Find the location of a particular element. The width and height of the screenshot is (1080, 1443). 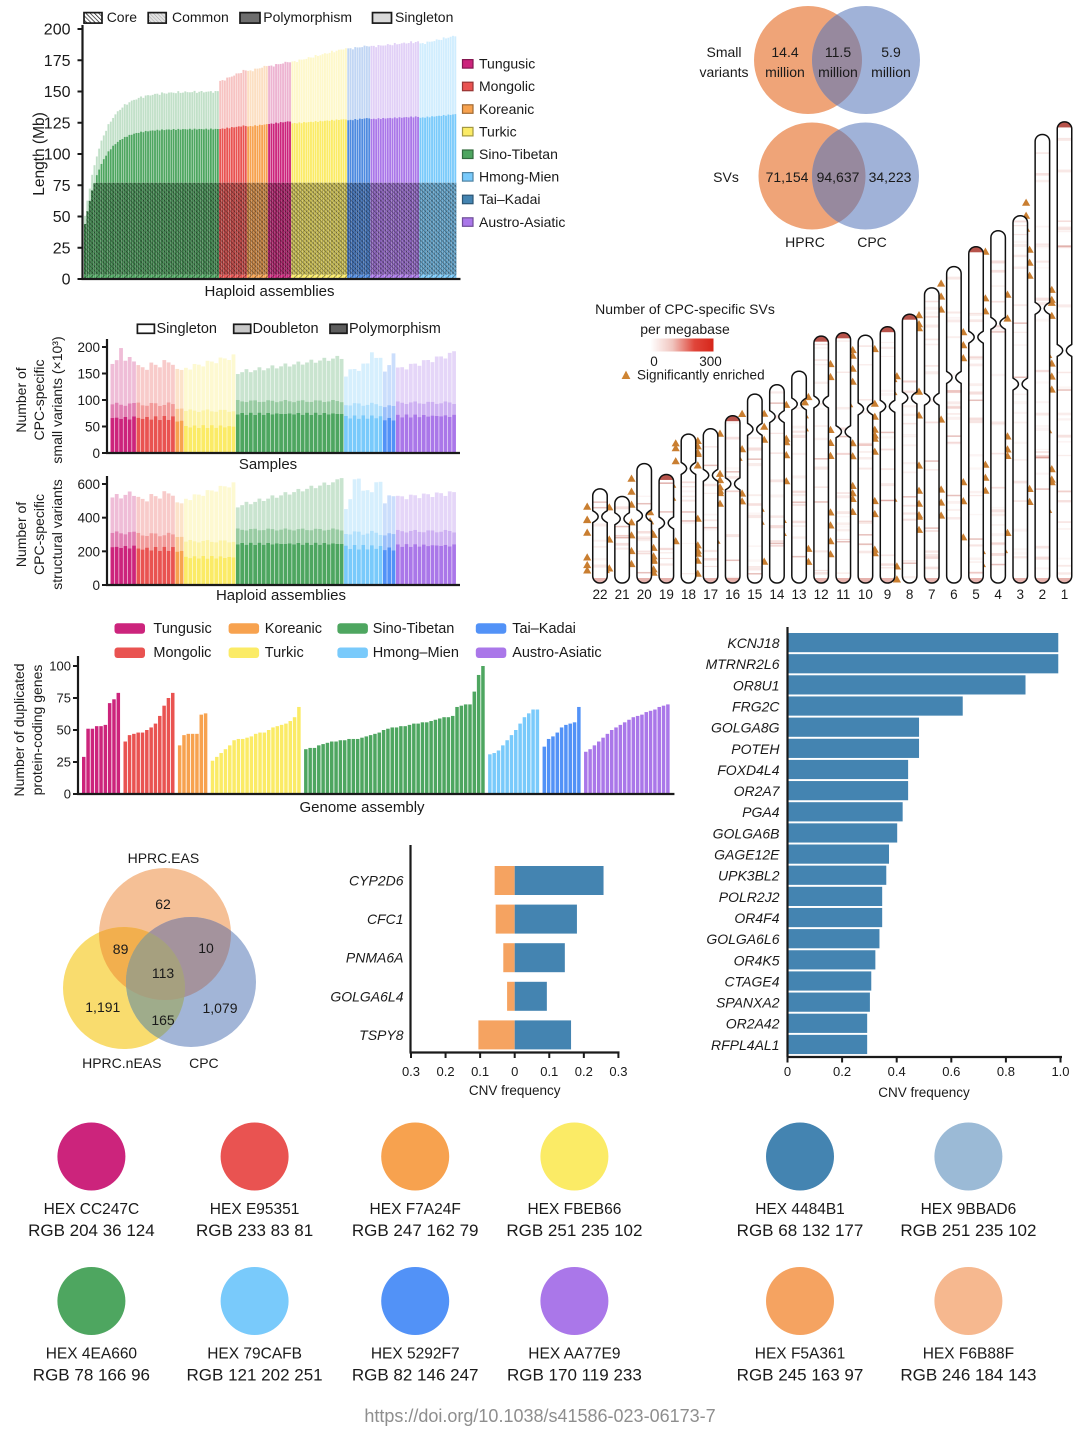

svg-text: Hmong-Mien is located at coordinates (519, 177).